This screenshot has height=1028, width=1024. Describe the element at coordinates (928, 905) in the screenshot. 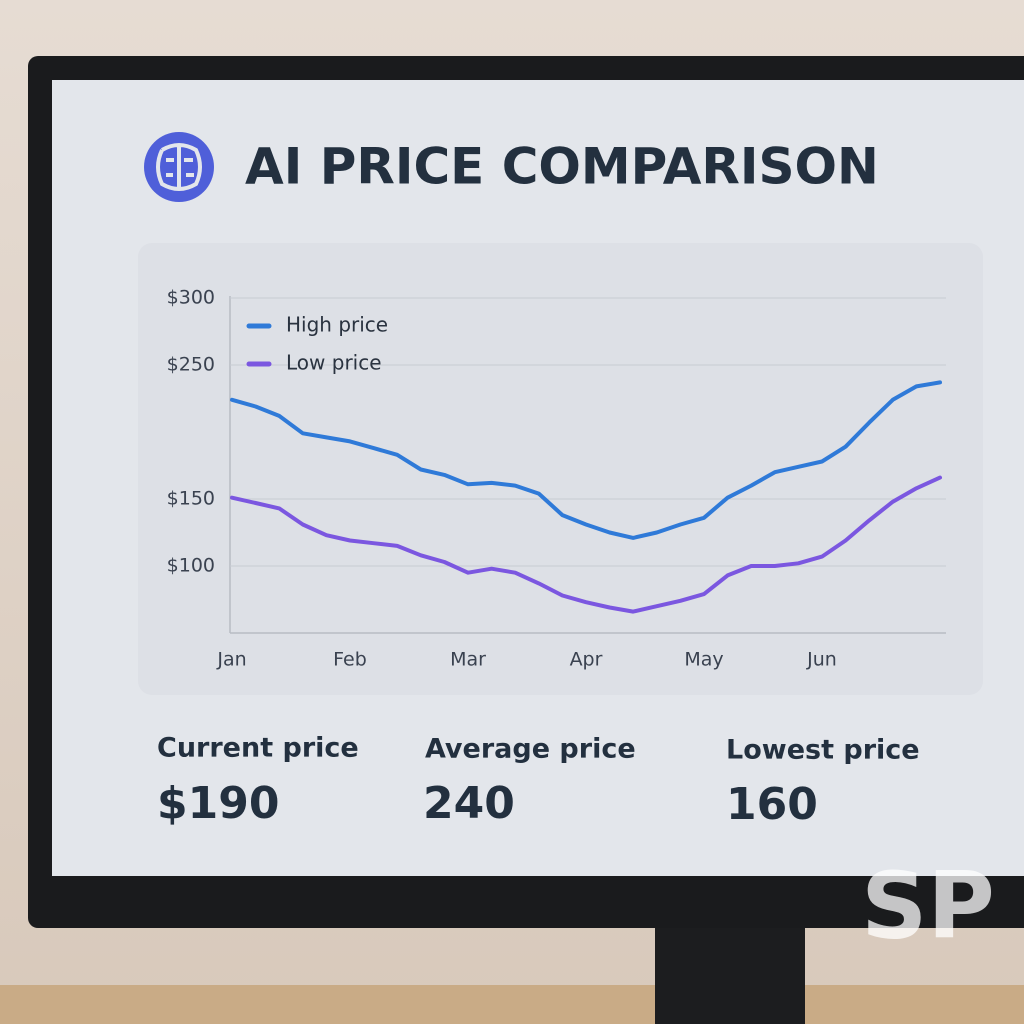

I see `watermark: SP` at that location.